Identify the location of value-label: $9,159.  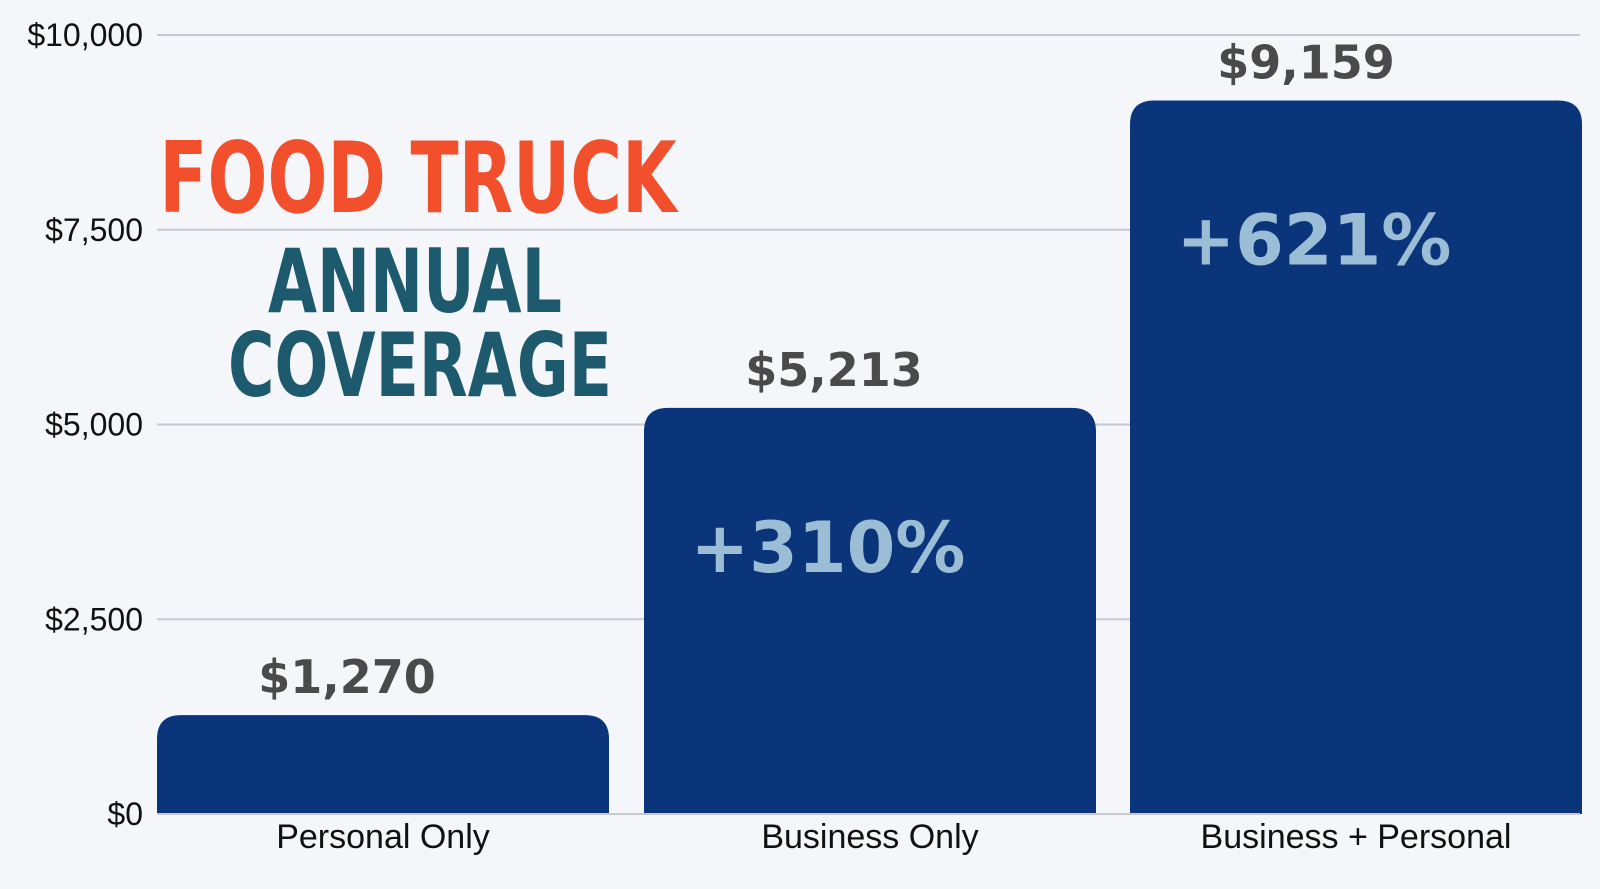
(1306, 63).